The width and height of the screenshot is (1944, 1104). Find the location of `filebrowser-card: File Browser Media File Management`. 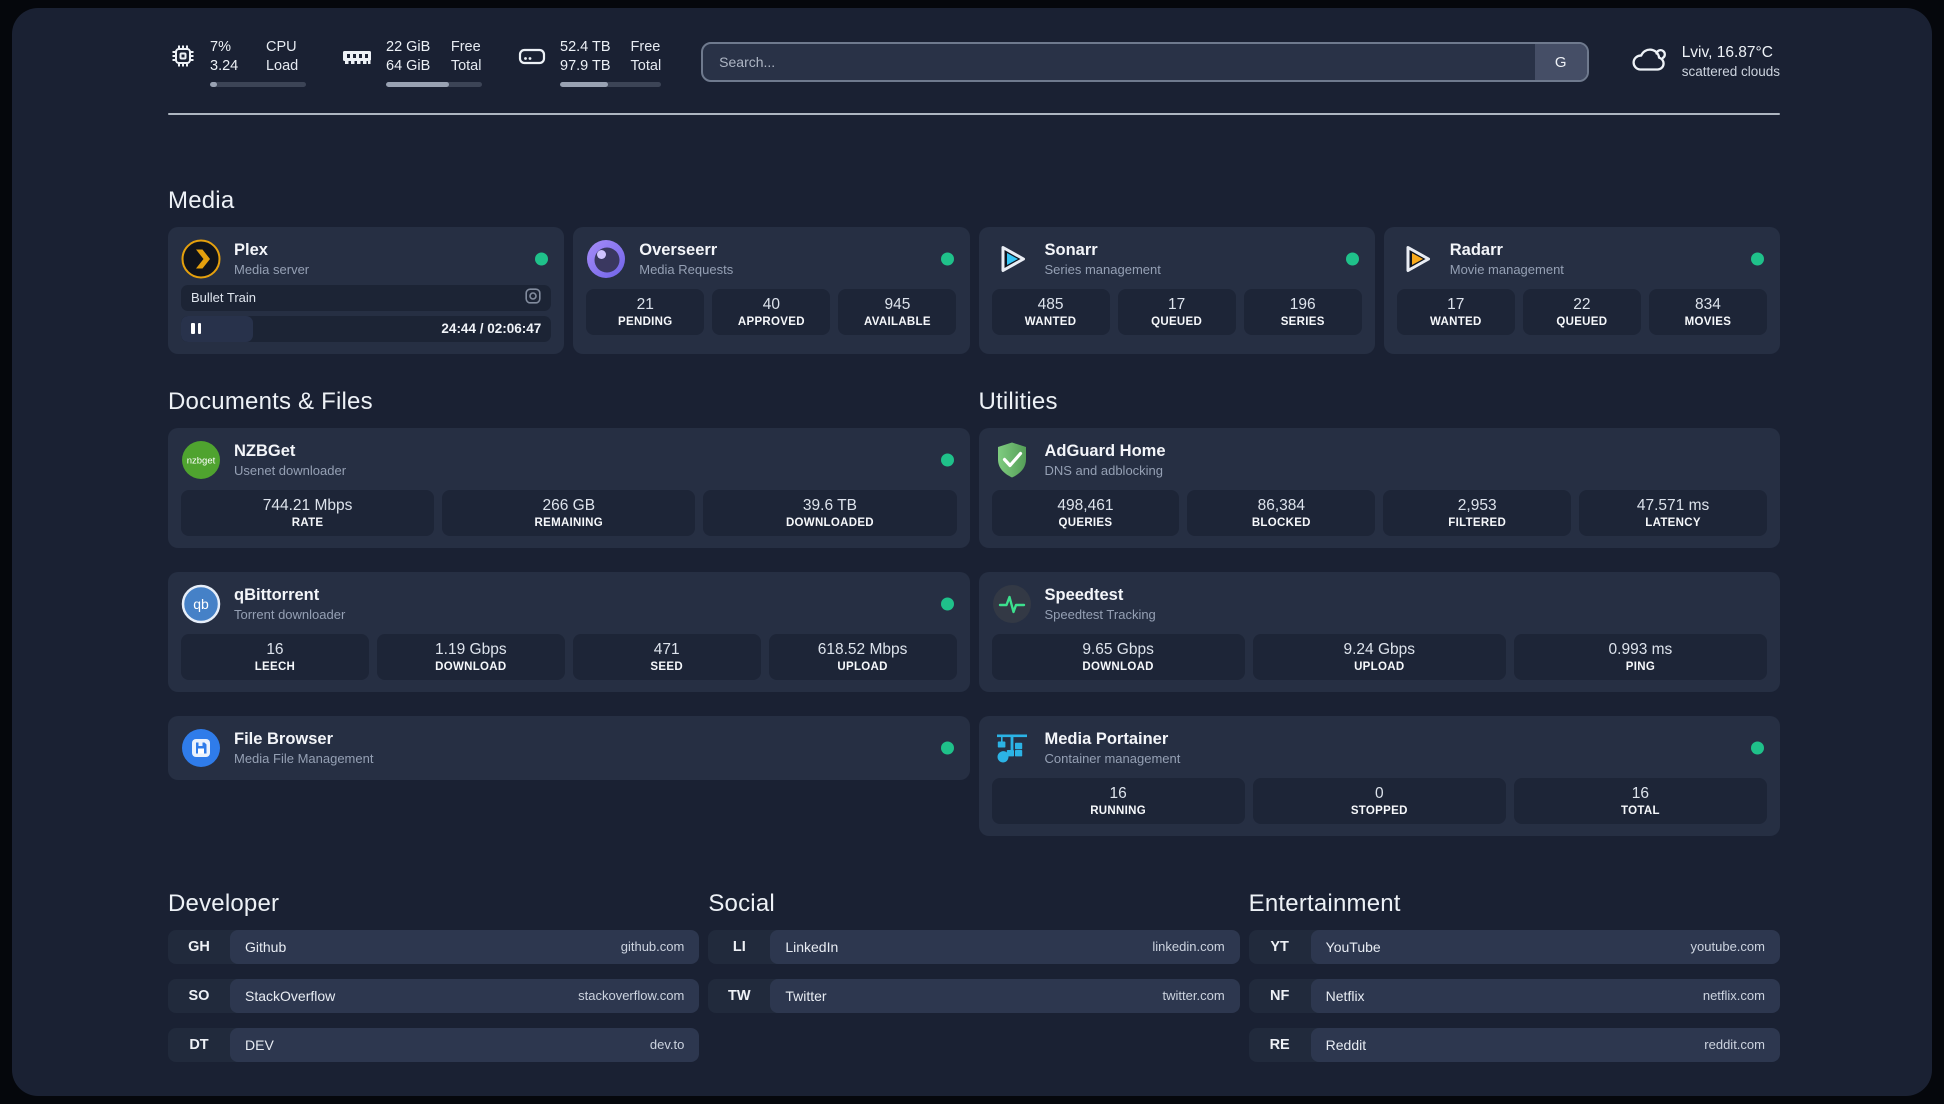

filebrowser-card: File Browser Media File Management is located at coordinates (569, 747).